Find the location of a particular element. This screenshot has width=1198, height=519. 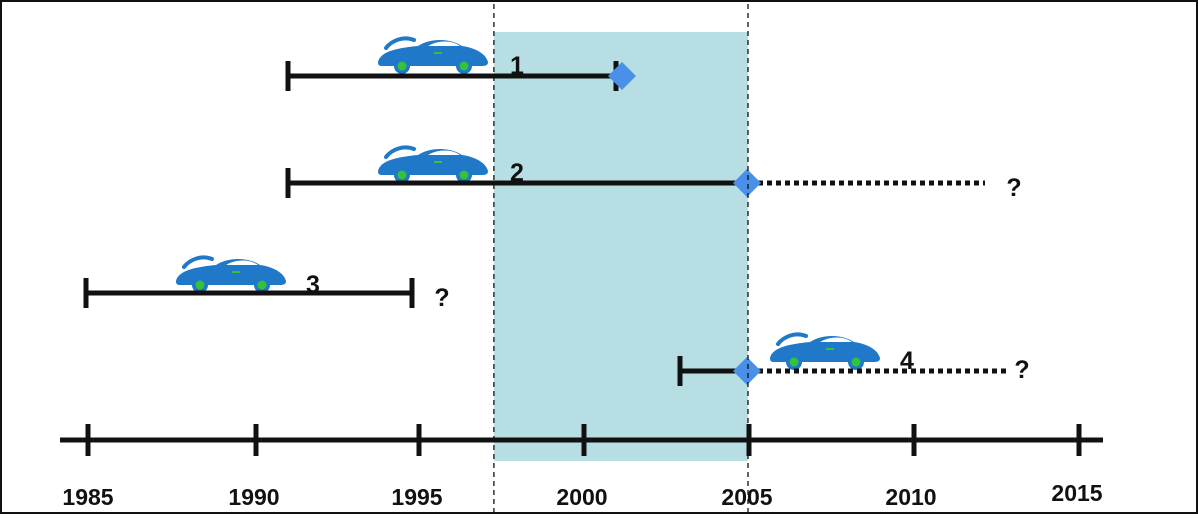

axis-label-1990: 1990 is located at coordinates (253, 497).